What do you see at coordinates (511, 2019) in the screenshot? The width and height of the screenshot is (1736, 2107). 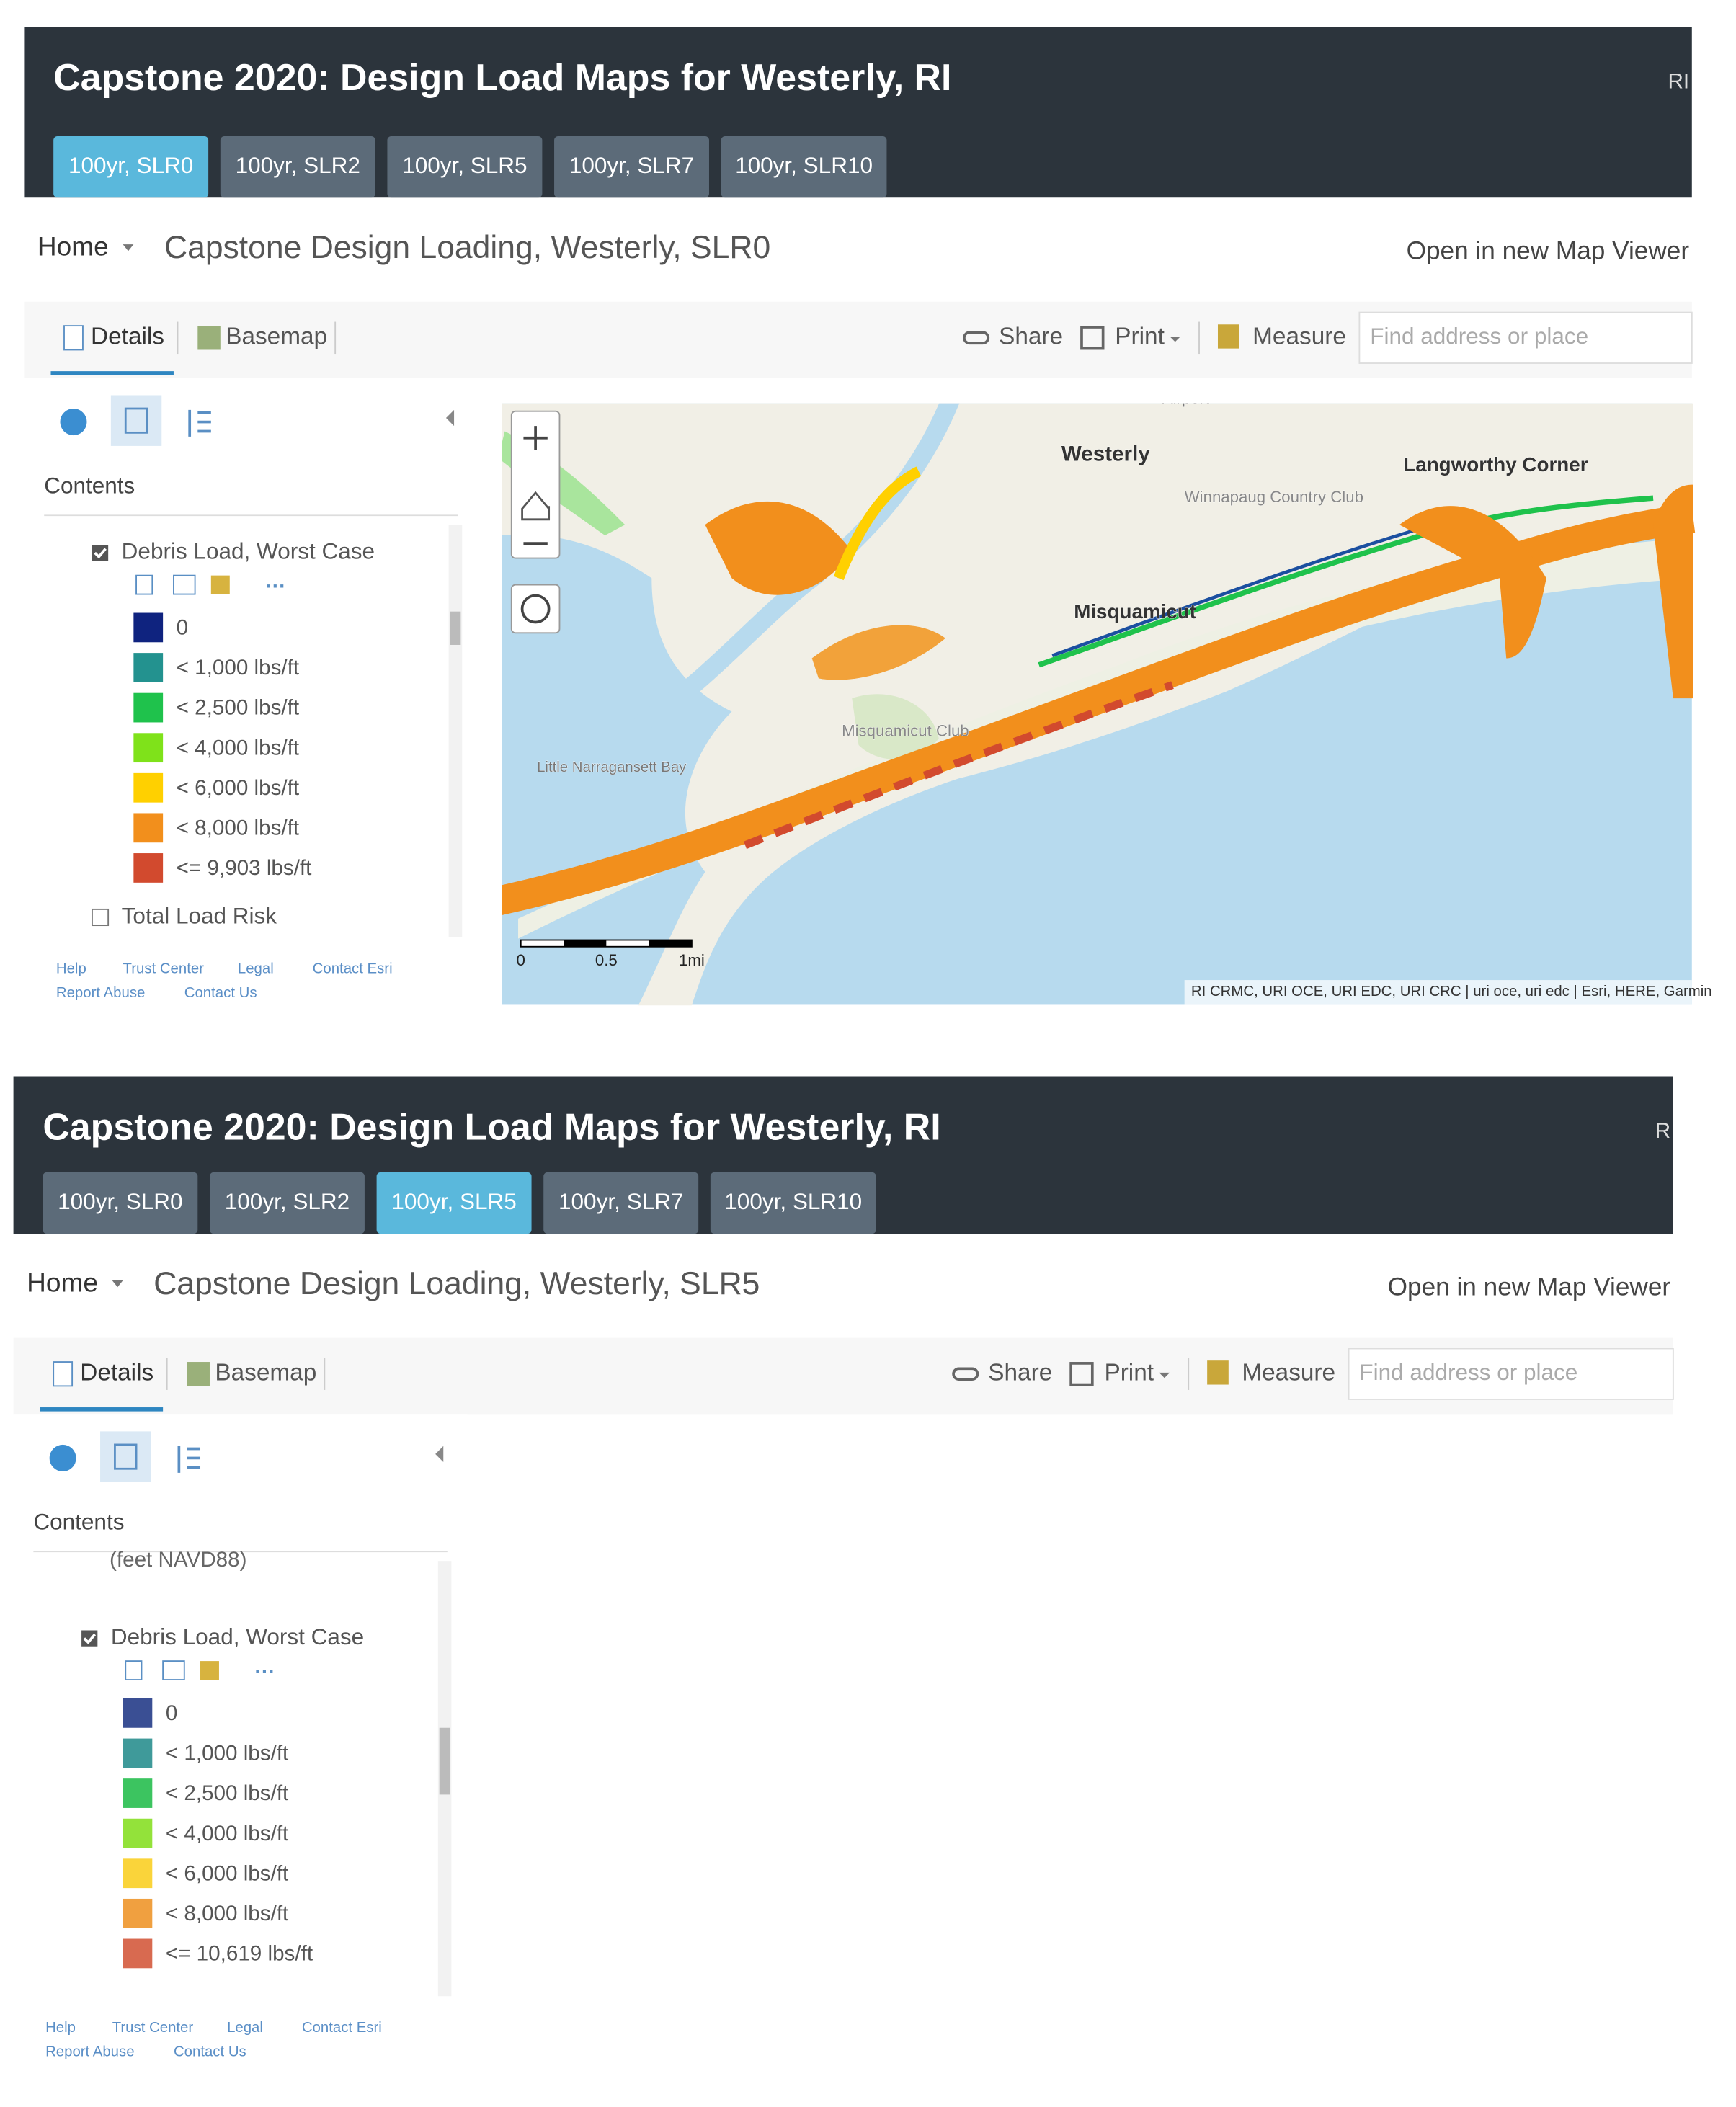 I see `scale-label: 0` at bounding box center [511, 2019].